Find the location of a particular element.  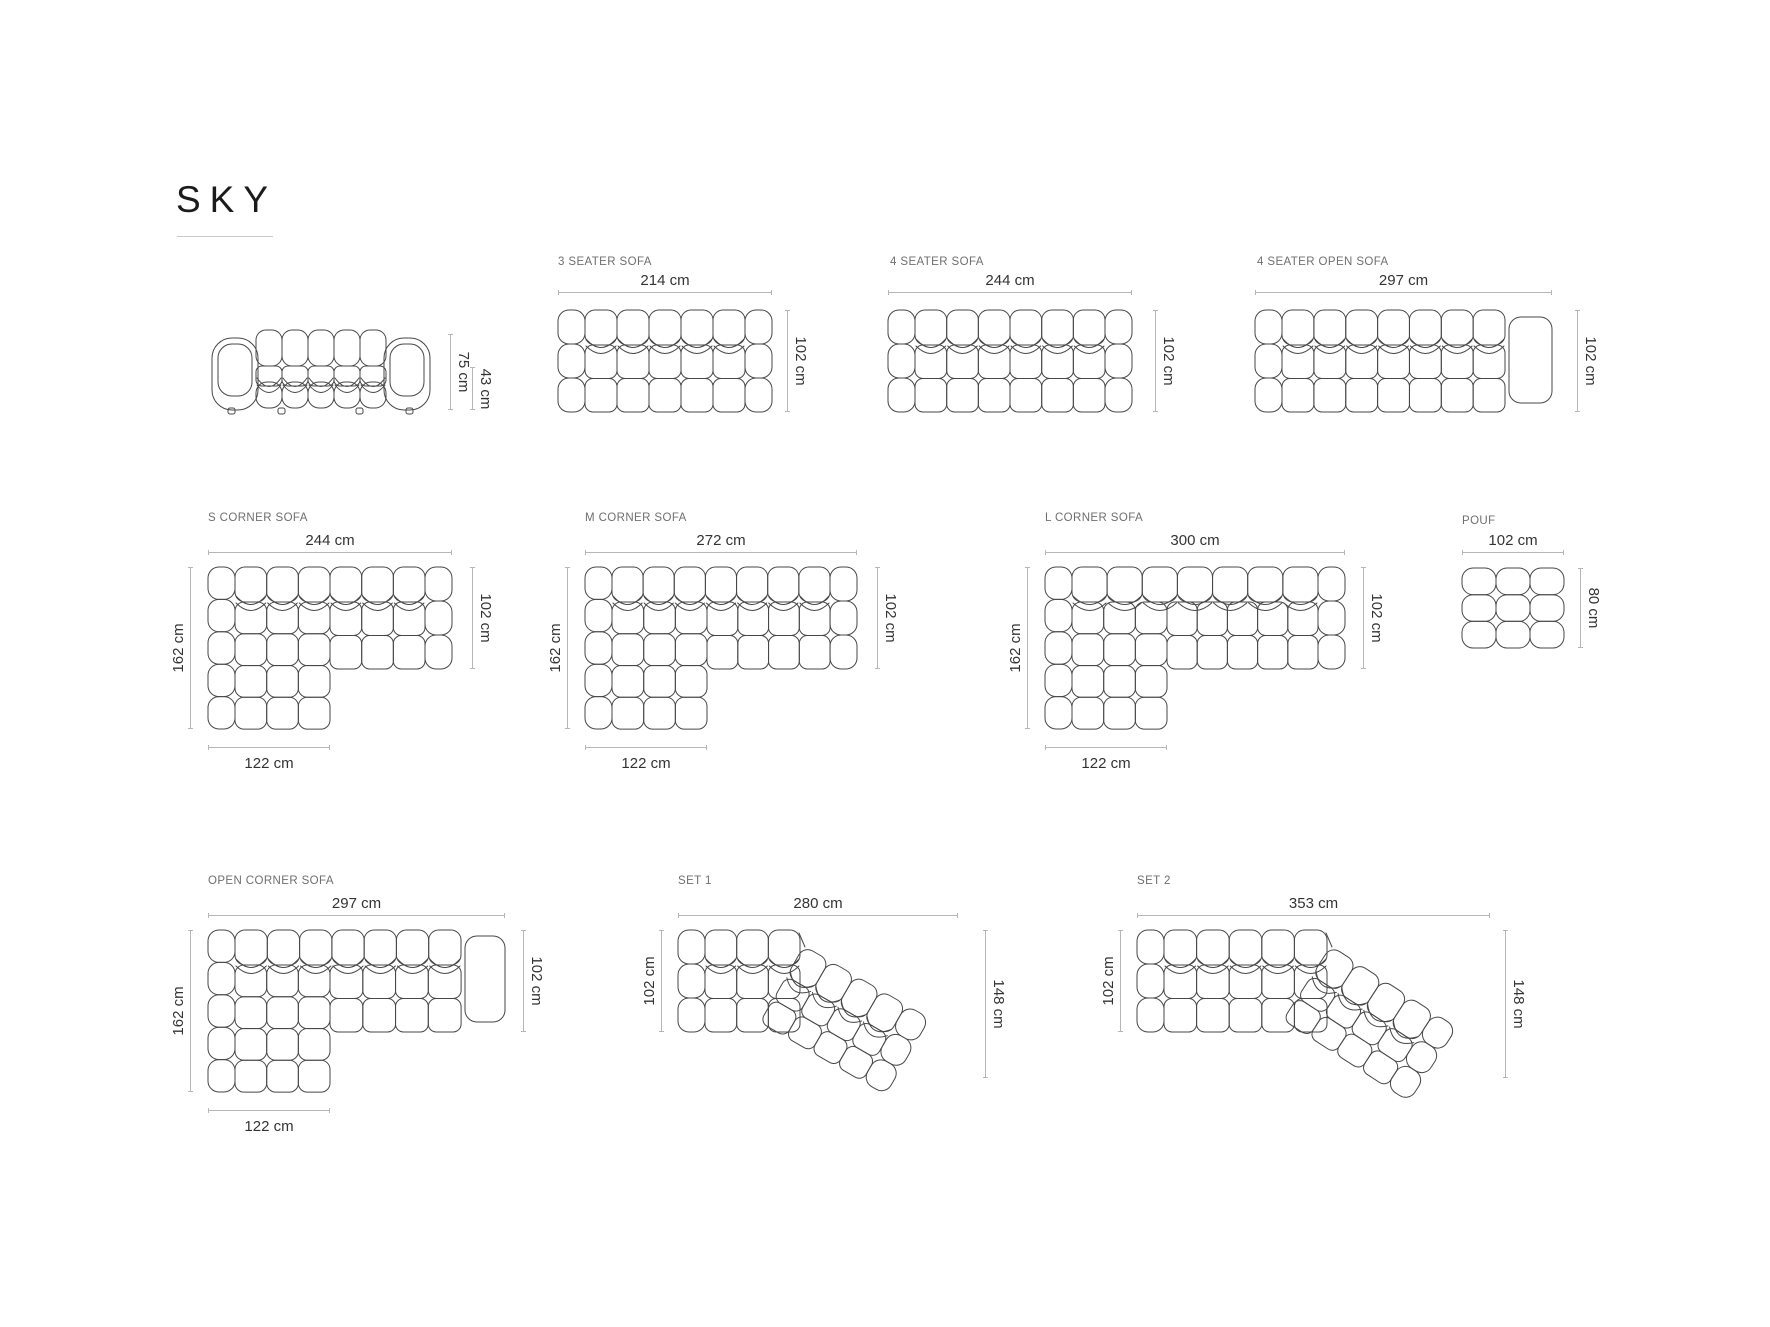

dim-width-label: 353 cm is located at coordinates (1313, 903).